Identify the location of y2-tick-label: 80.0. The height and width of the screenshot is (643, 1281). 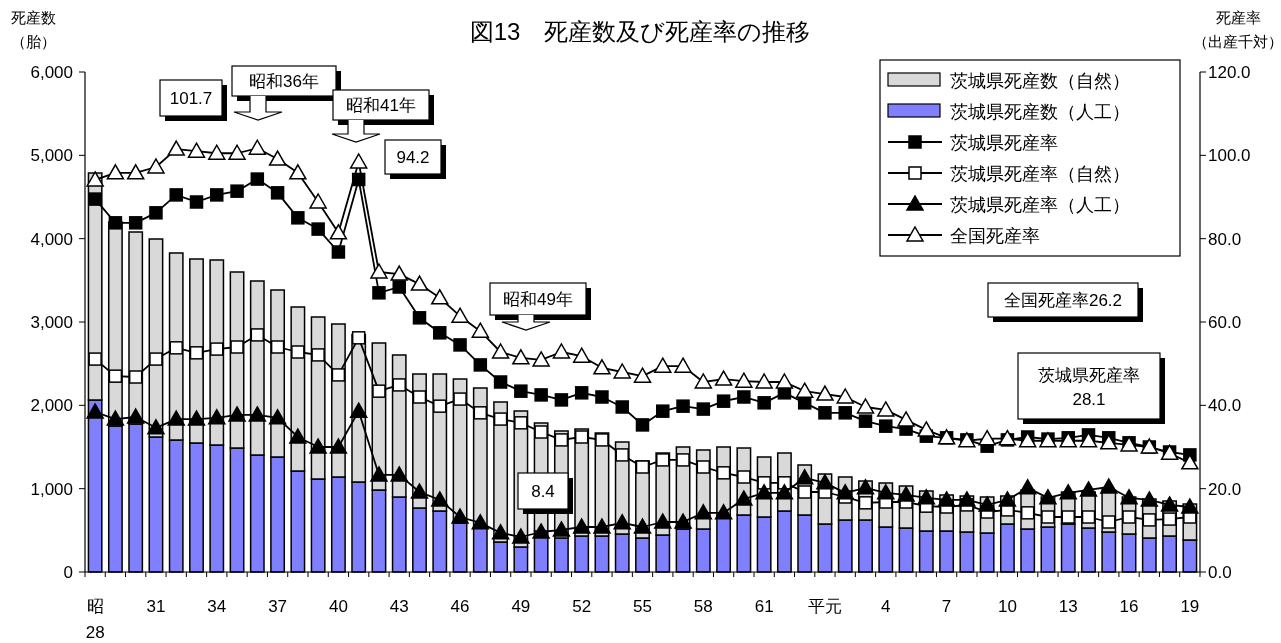
(1225, 239).